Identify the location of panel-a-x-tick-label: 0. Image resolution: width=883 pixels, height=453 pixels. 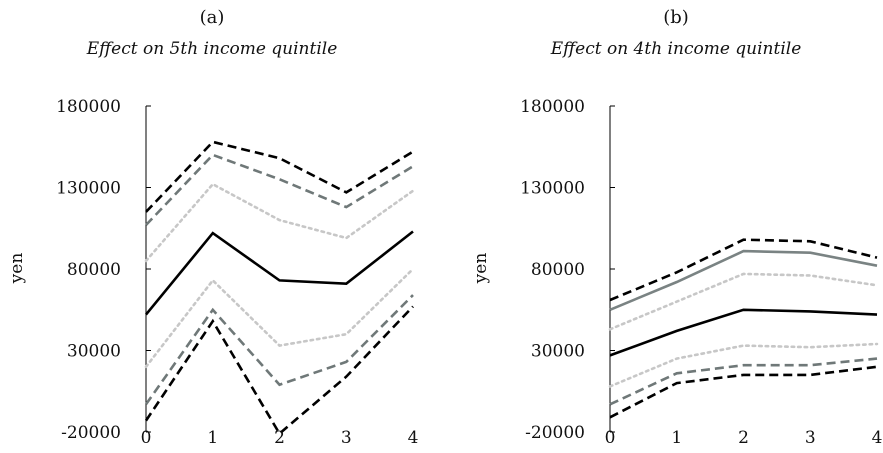
(146, 438).